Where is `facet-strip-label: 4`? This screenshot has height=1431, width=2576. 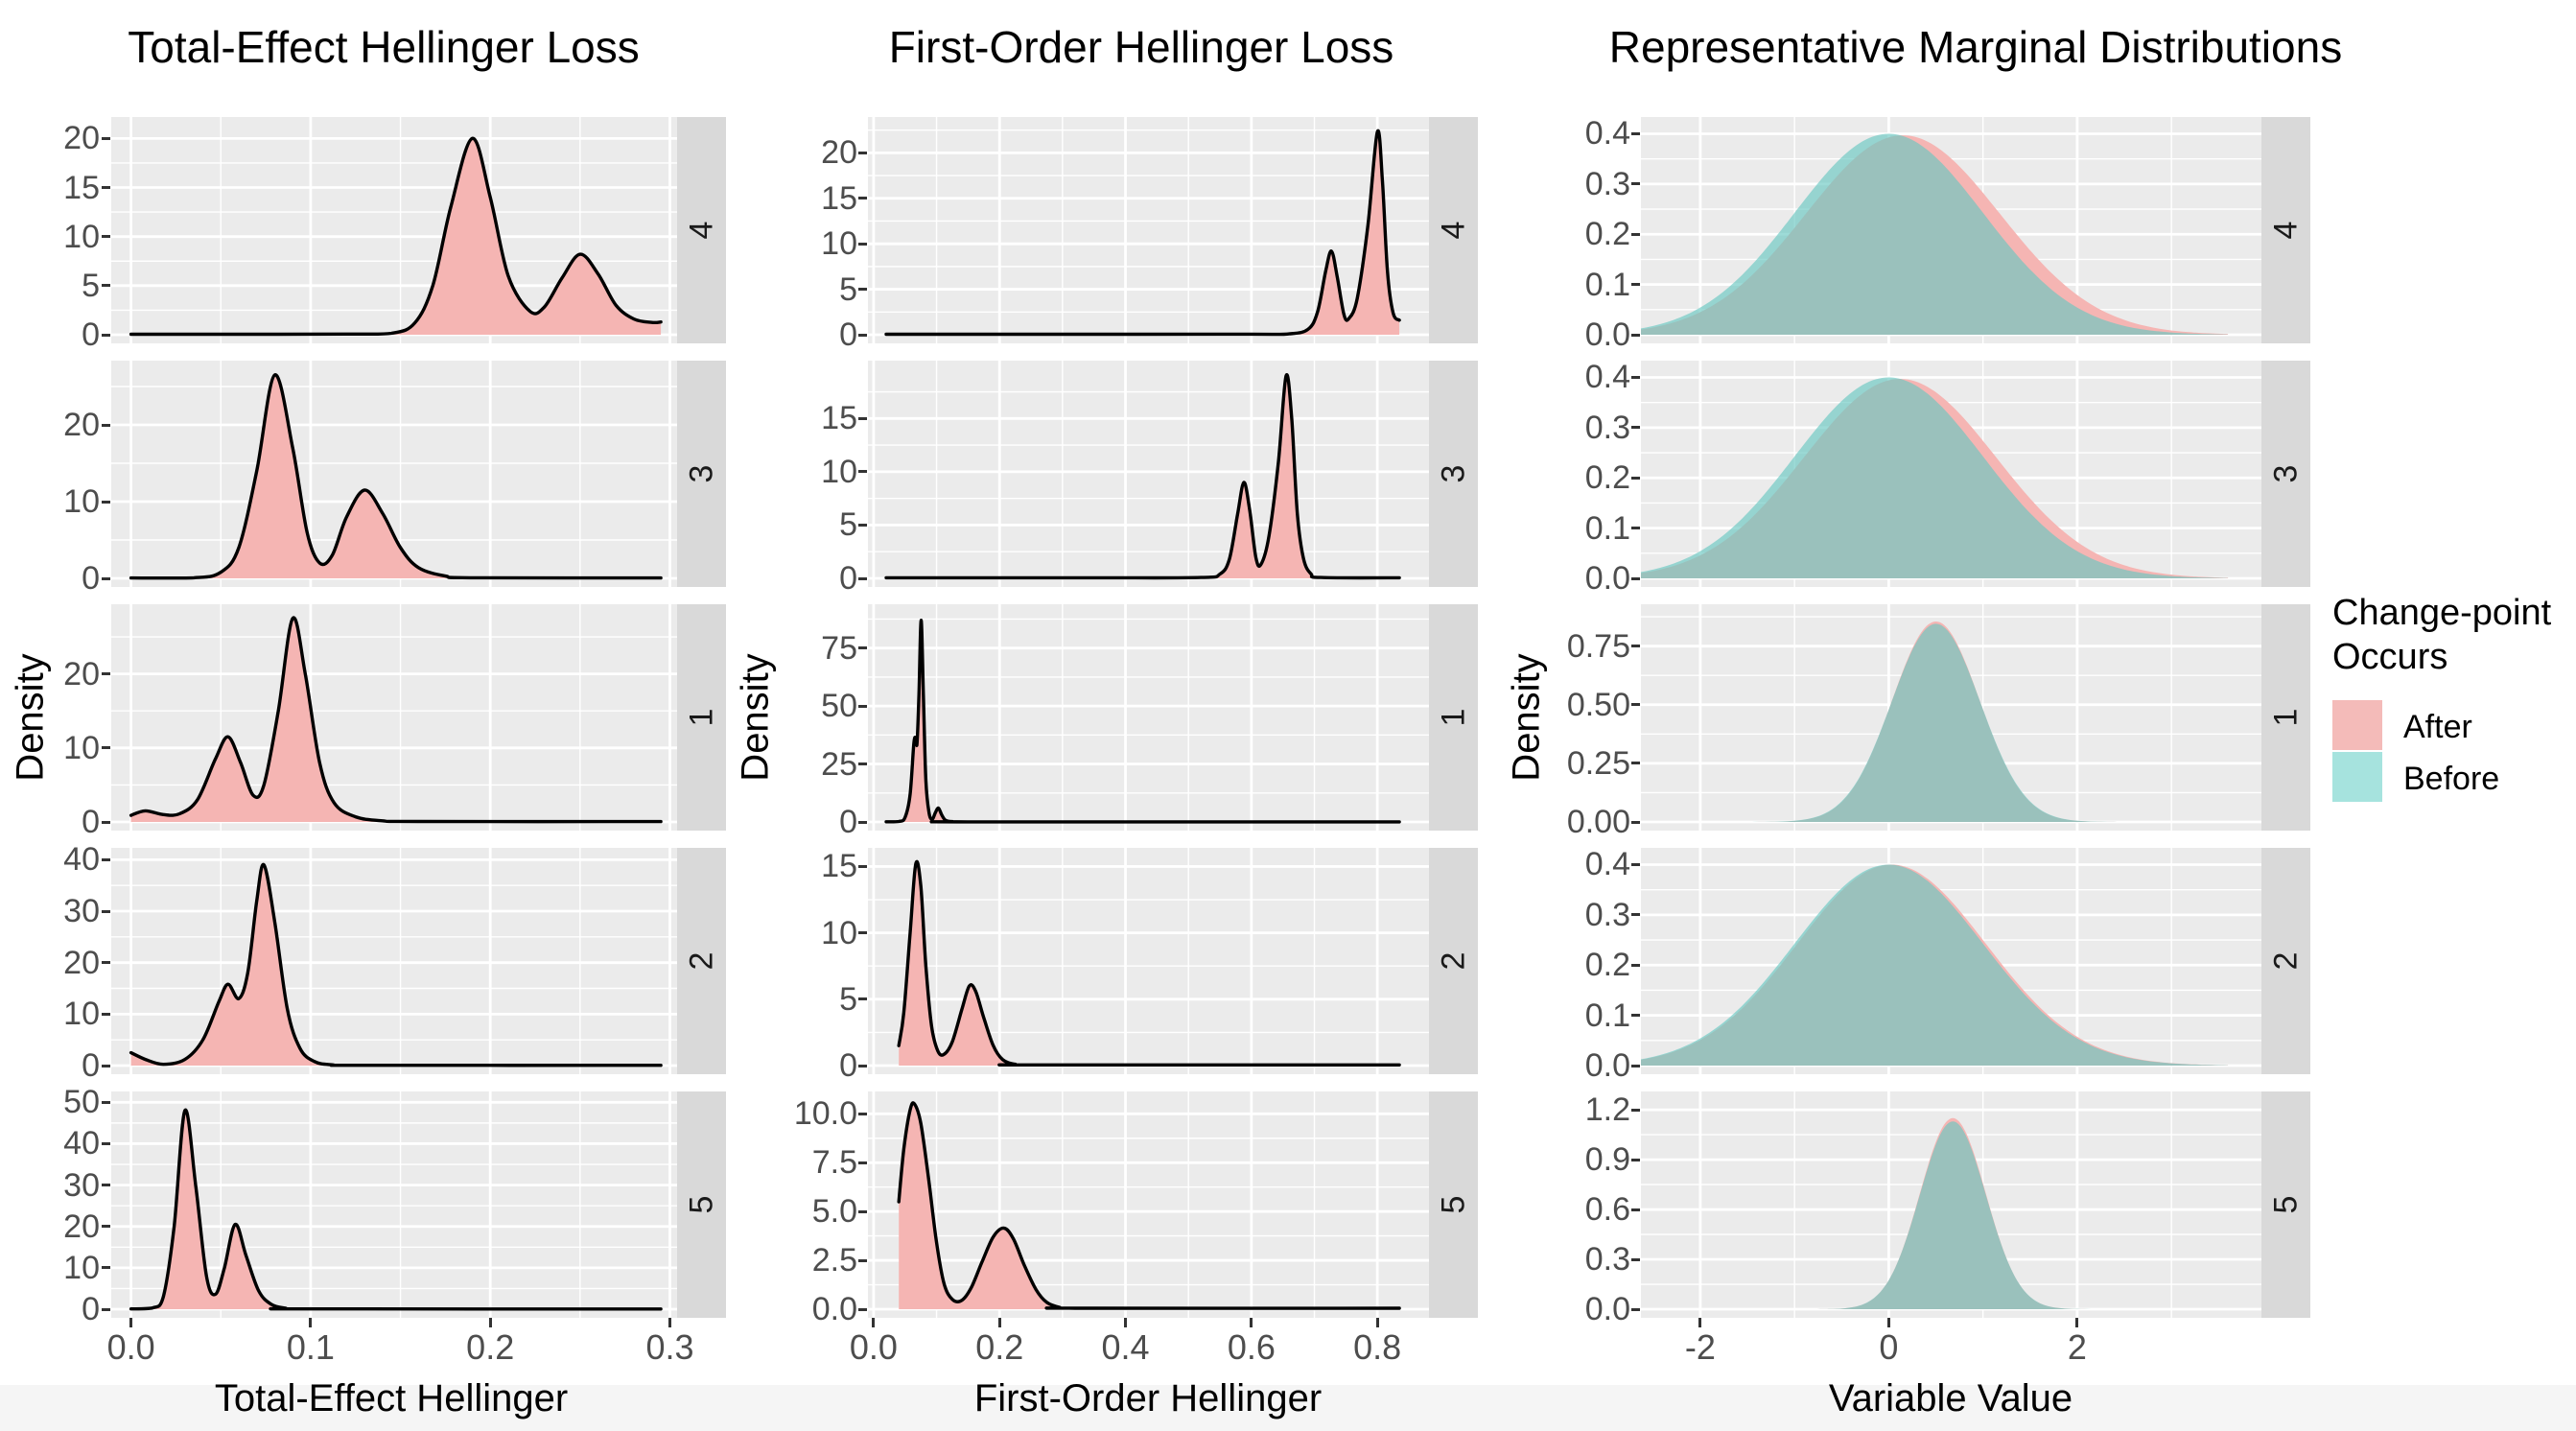 facet-strip-label: 4 is located at coordinates (1453, 230).